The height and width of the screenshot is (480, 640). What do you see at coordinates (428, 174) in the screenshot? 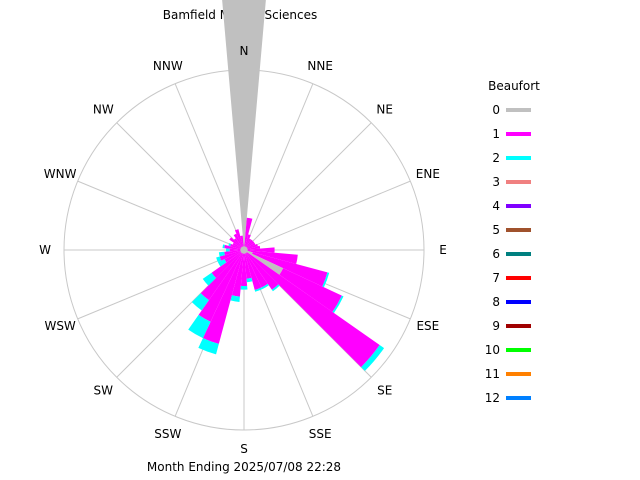
I see `direction-label: ENE` at bounding box center [428, 174].